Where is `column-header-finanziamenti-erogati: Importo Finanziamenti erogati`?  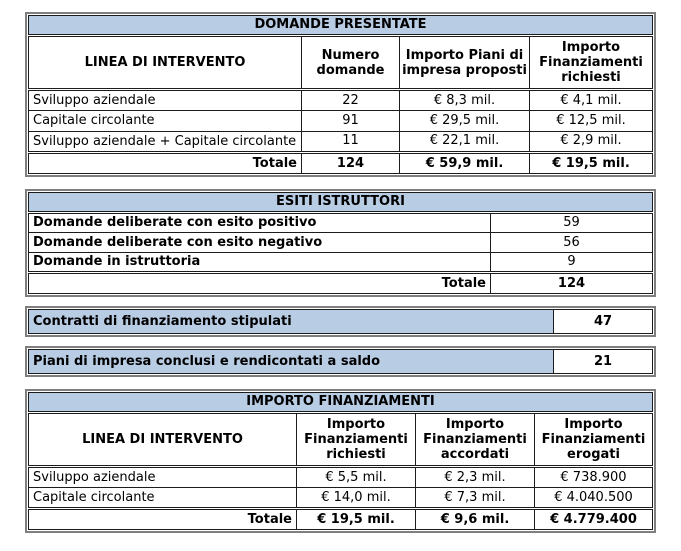 column-header-finanziamenti-erogati: Importo Finanziamenti erogati is located at coordinates (593, 440).